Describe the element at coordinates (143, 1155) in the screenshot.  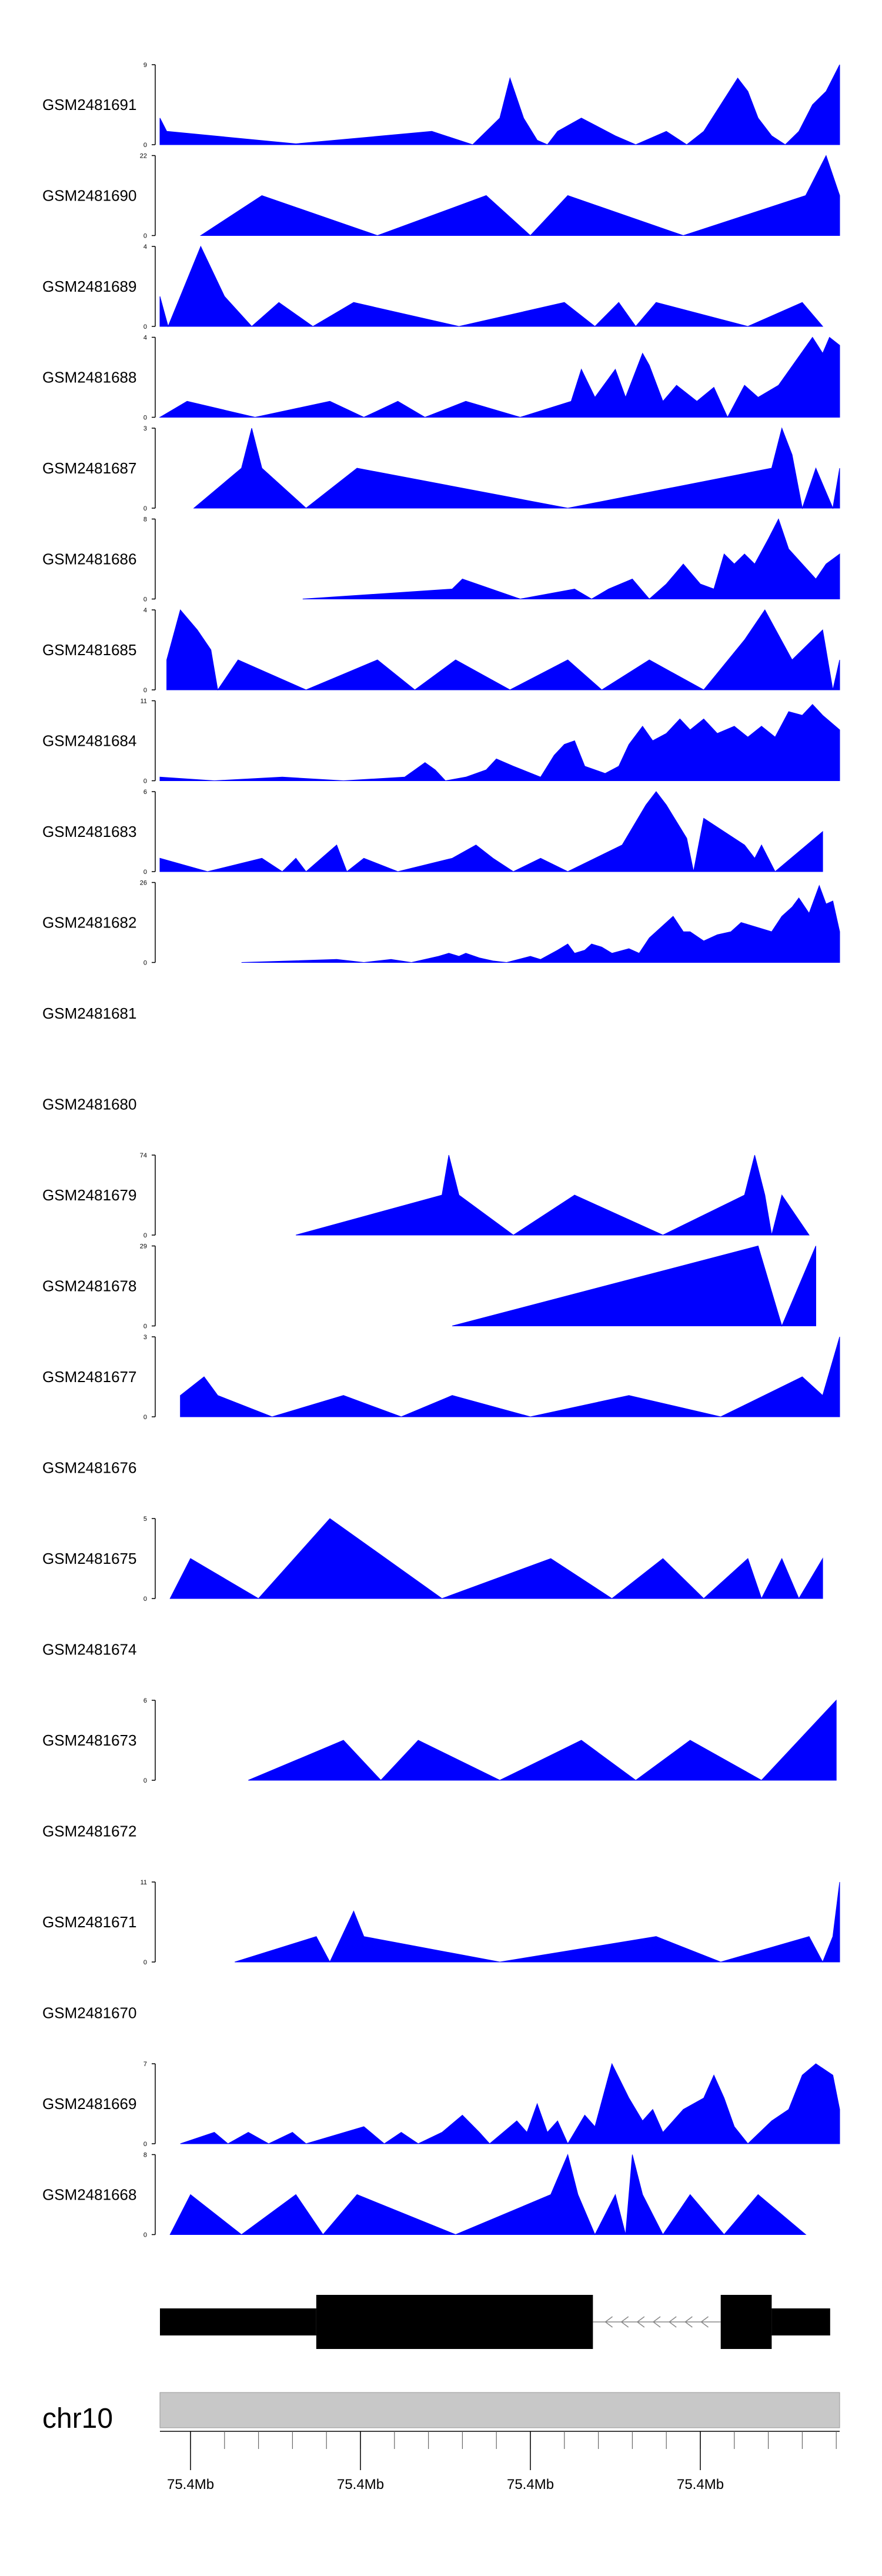
I see `y-axis-max-label: 74` at that location.